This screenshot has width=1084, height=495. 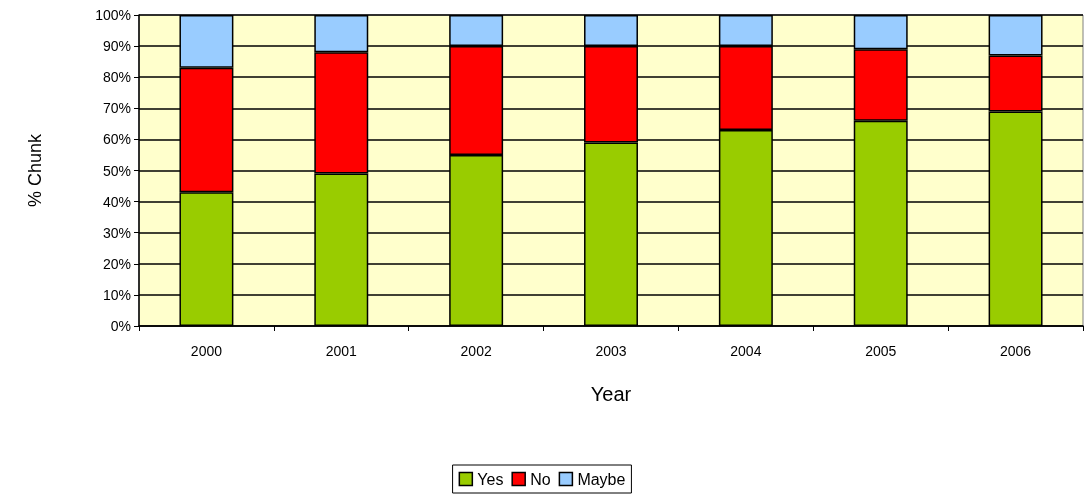 I want to click on x-tick-label: 2004, so click(x=746, y=351).